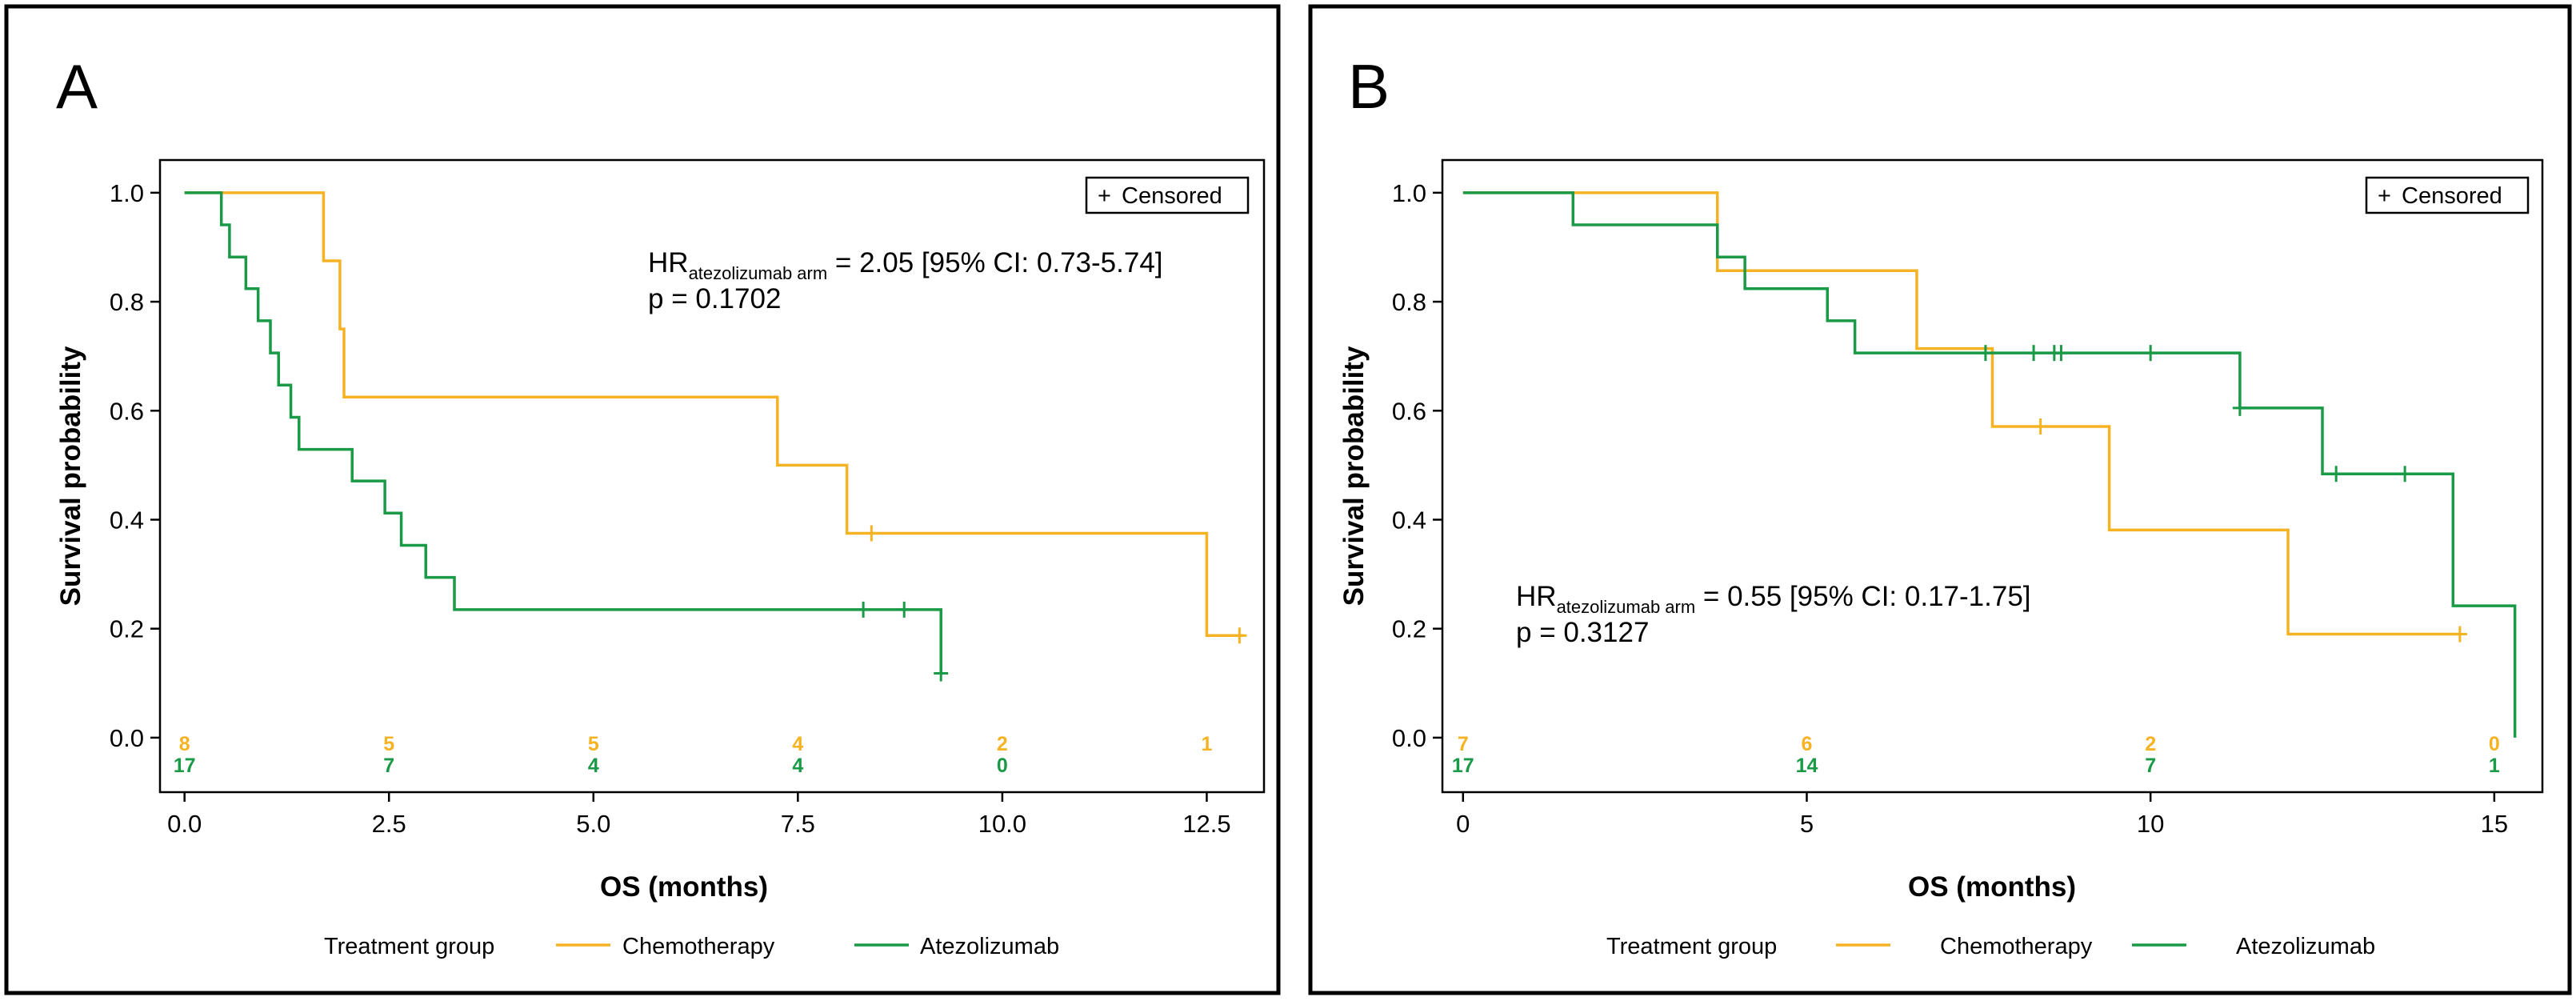 This screenshot has width=2576, height=1001. What do you see at coordinates (1206, 824) in the screenshot?
I see `panel-a-x-tick-label: 12.5` at bounding box center [1206, 824].